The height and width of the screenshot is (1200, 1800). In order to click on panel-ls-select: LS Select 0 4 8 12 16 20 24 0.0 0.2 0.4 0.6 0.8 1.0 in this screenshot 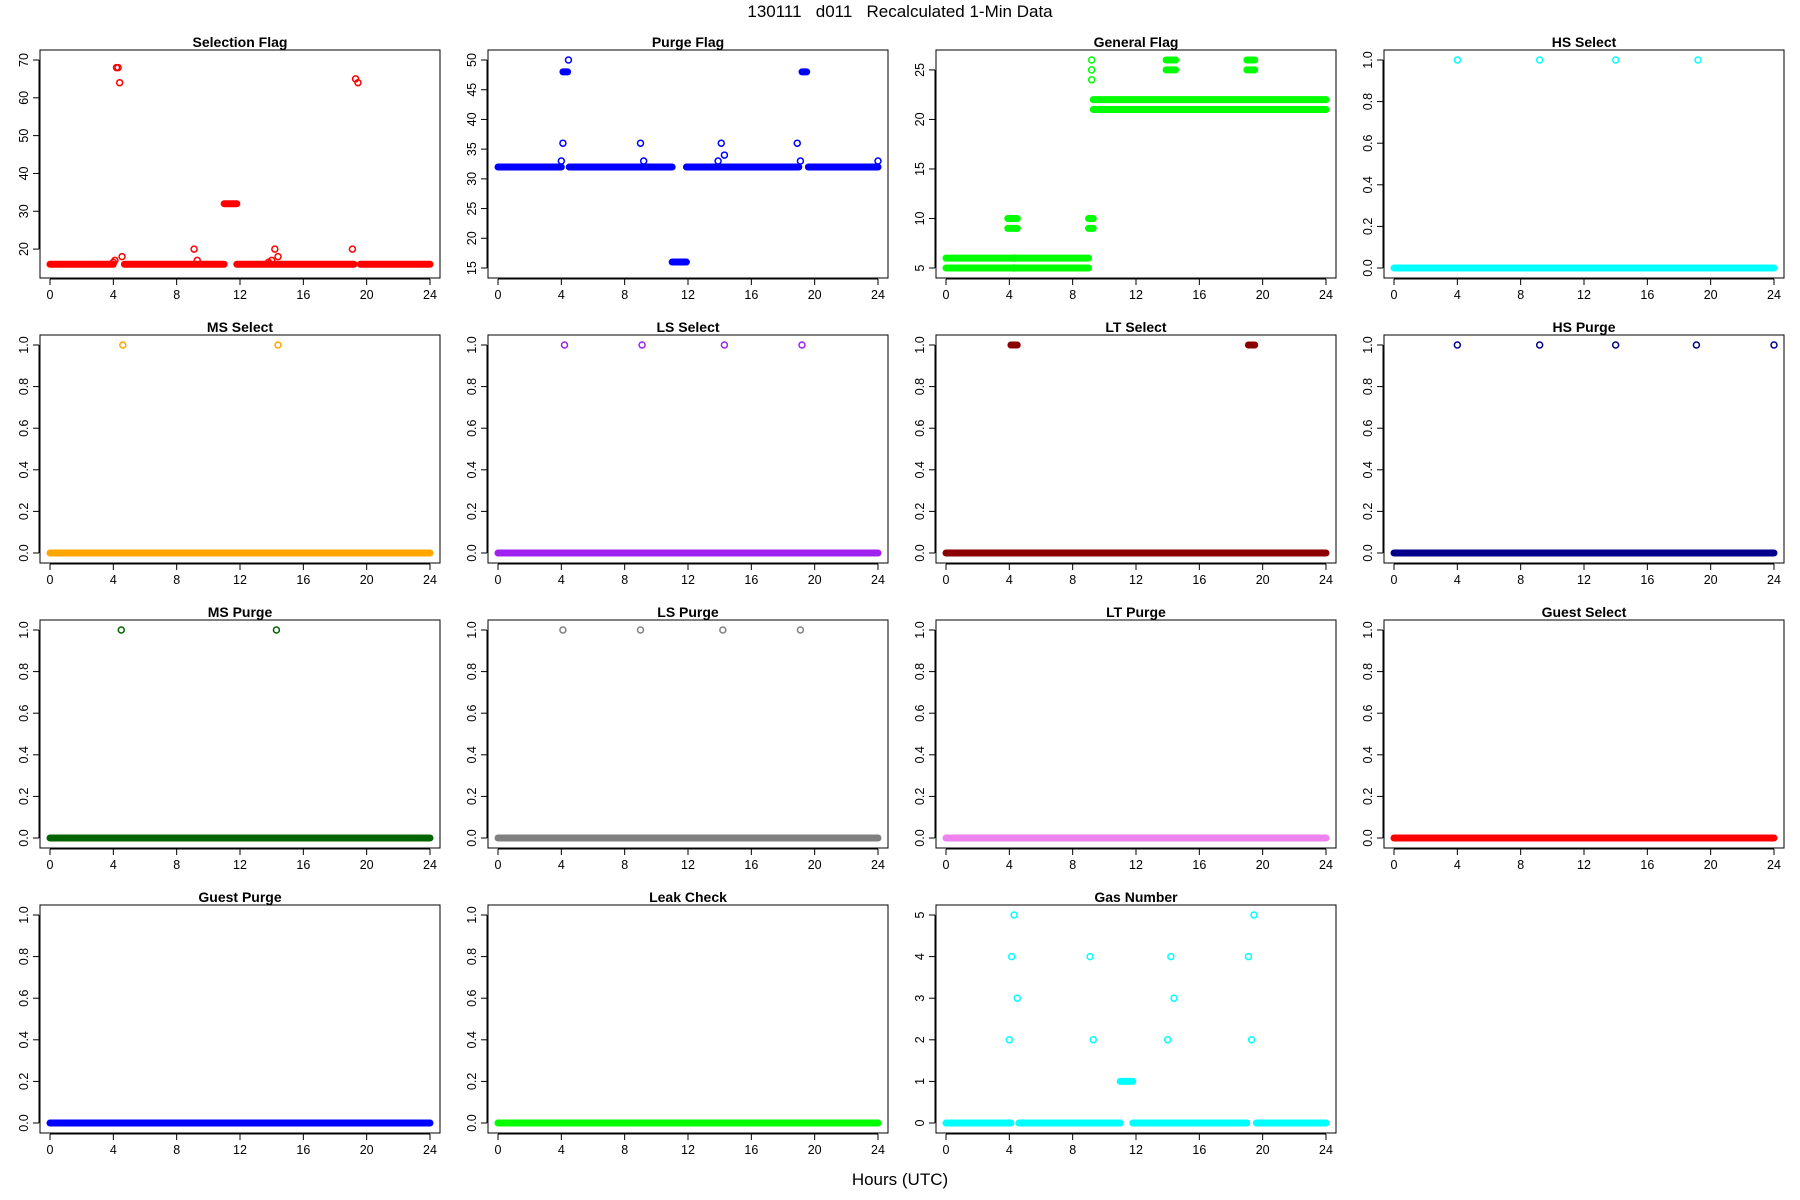, I will do `click(677, 453)`.